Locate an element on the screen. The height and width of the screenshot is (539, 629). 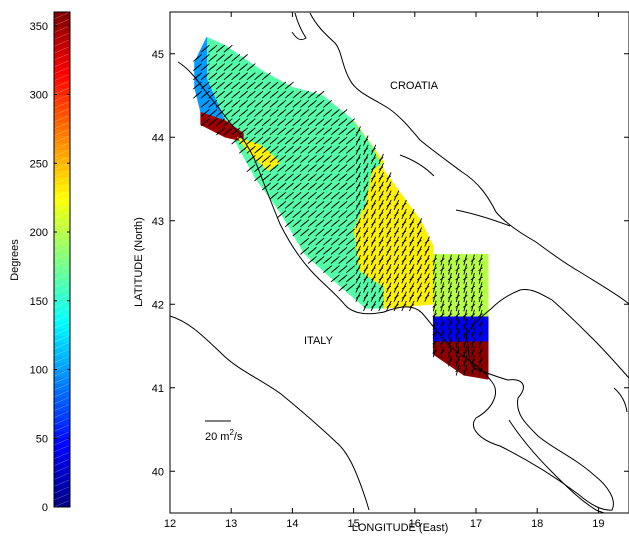
direction-region is located at coordinates (295, 172).